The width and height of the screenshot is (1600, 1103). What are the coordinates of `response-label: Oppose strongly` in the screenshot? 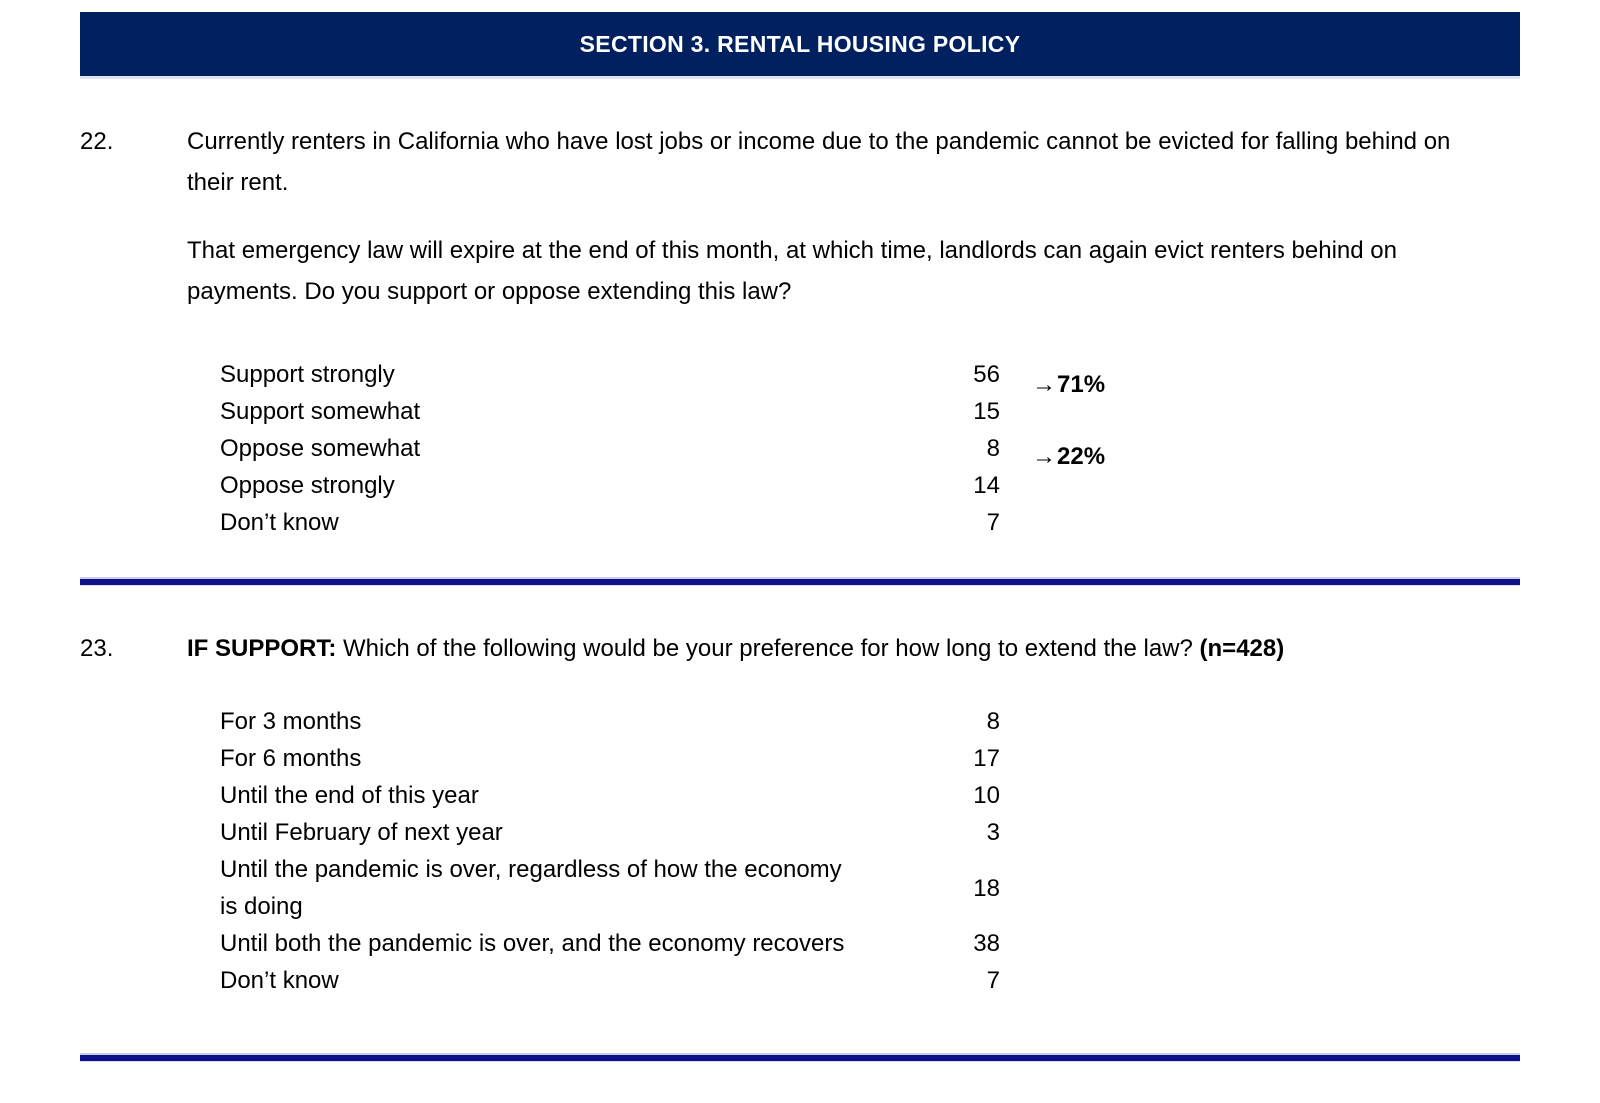 It's located at (307, 485).